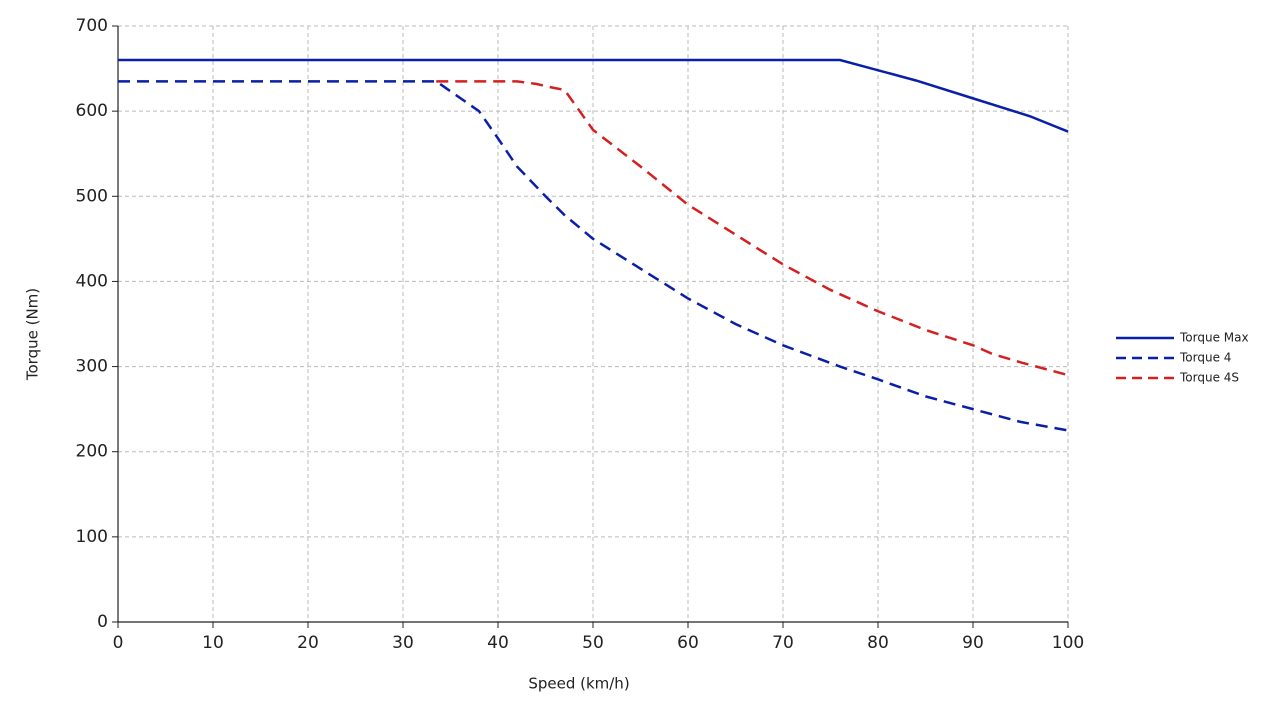 This screenshot has width=1269, height=714. Describe the element at coordinates (593, 95) in the screenshot. I see `series-line` at that location.